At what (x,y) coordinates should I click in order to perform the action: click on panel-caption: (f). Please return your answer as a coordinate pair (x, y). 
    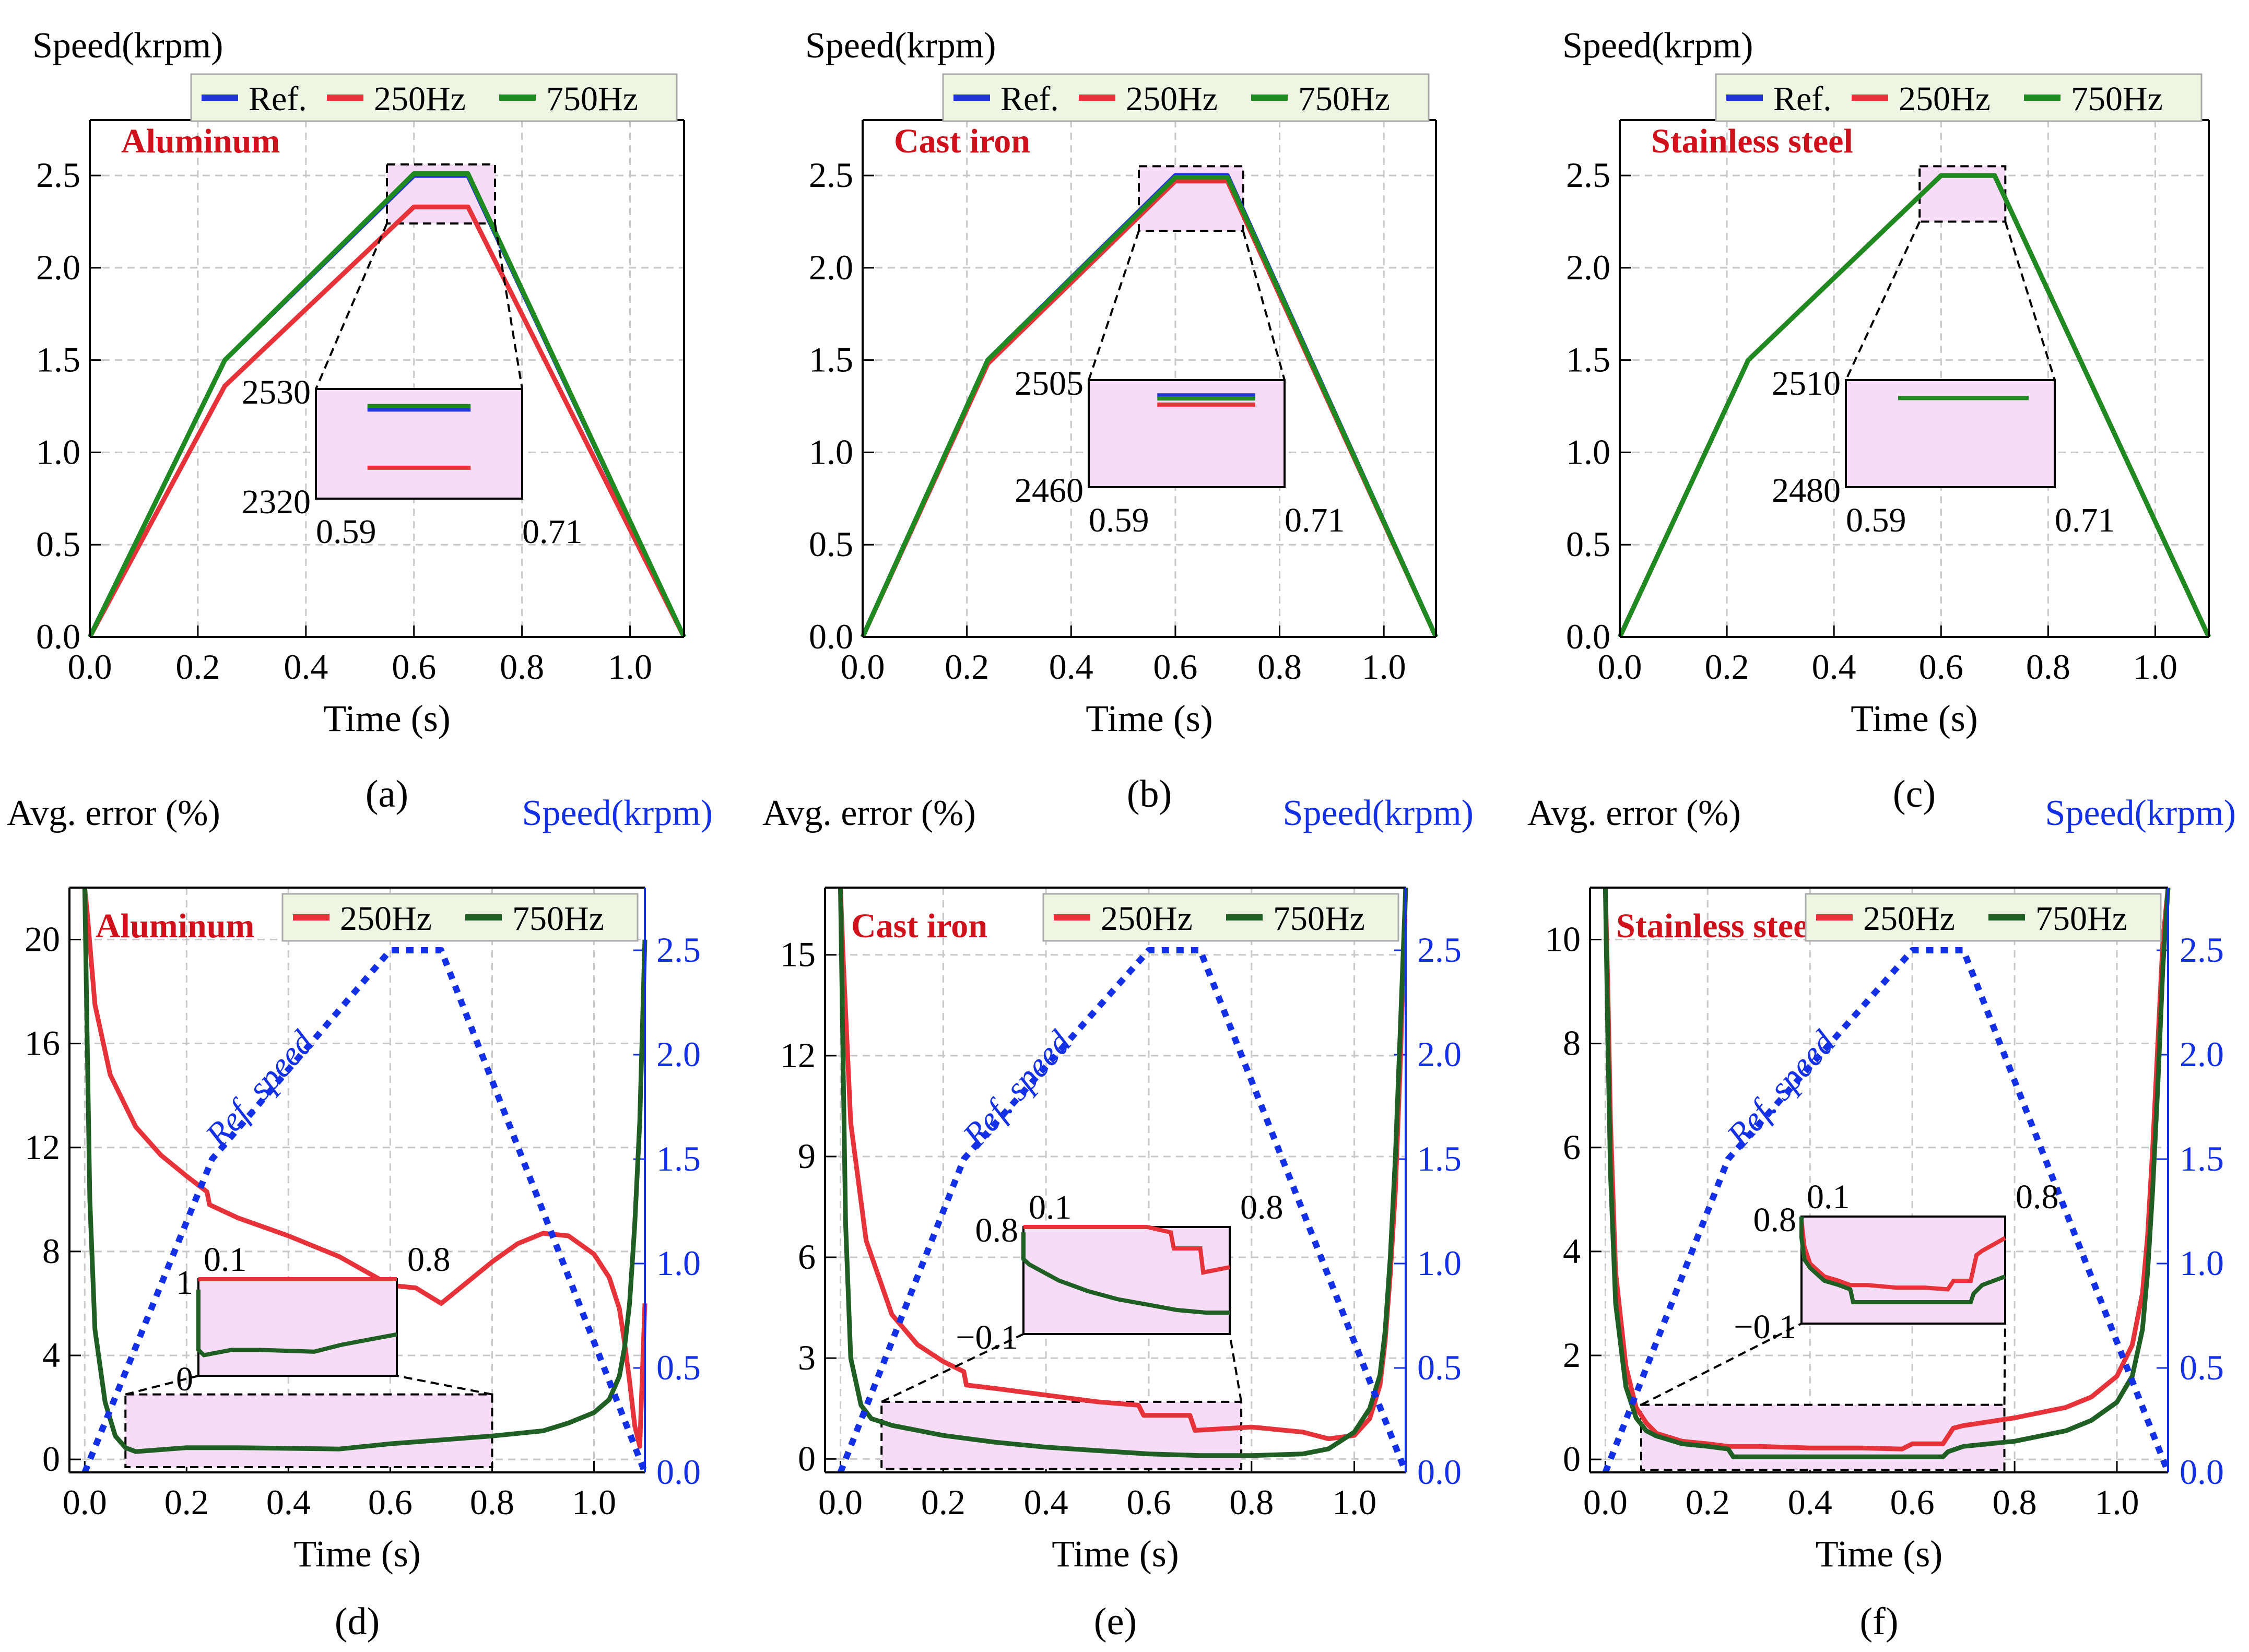
    Looking at the image, I should click on (1880, 1622).